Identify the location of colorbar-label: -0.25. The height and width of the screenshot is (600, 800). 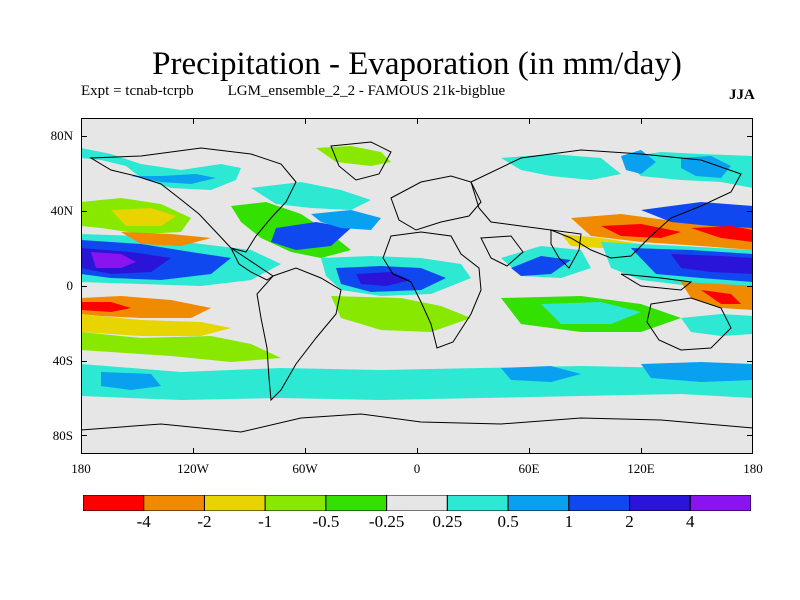
(386, 521).